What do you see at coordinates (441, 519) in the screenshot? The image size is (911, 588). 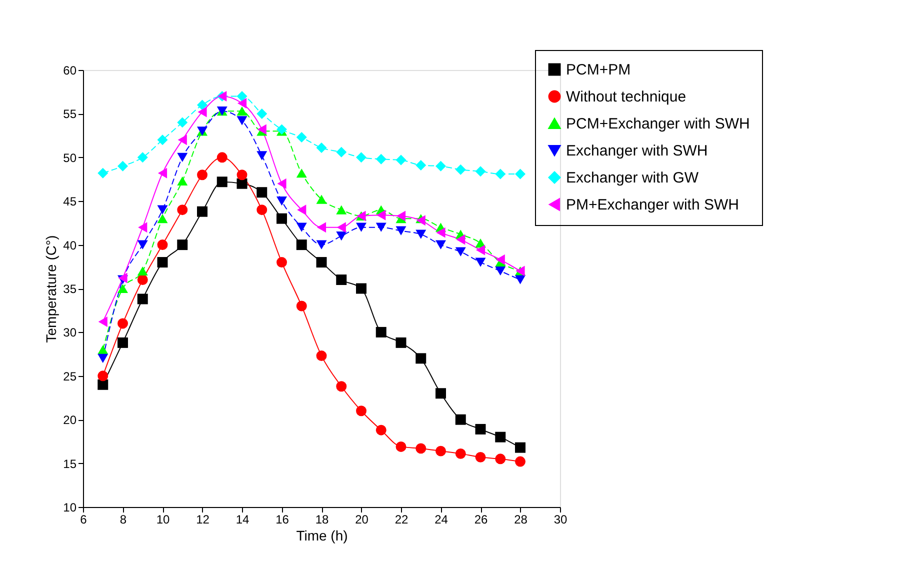 I see `x-tick-label: 24` at bounding box center [441, 519].